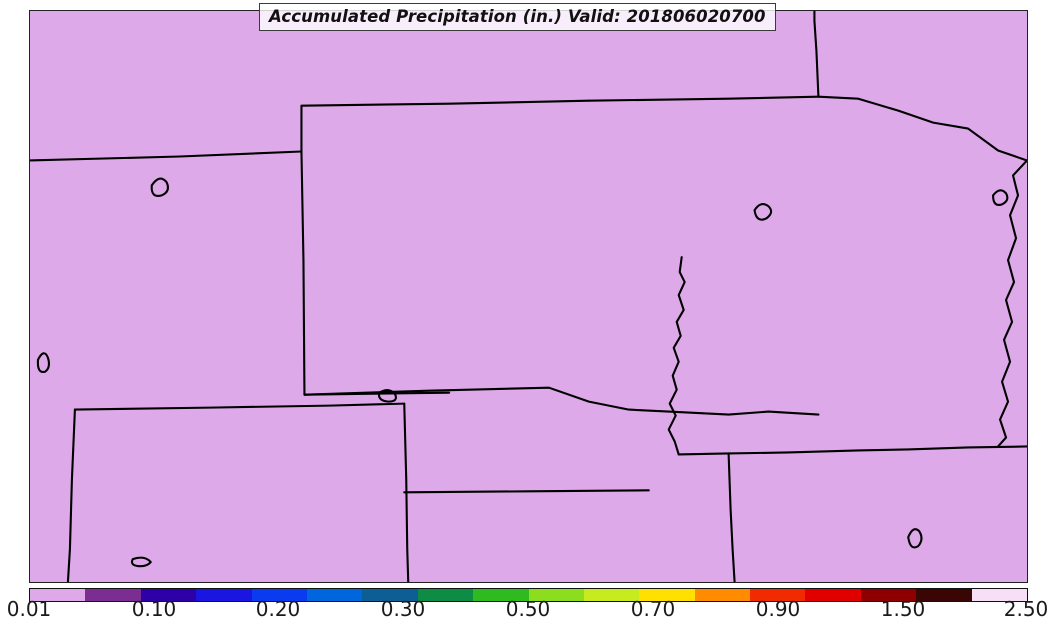  What do you see at coordinates (445, 126) in the screenshot?
I see `border-mt-nd` at bounding box center [445, 126].